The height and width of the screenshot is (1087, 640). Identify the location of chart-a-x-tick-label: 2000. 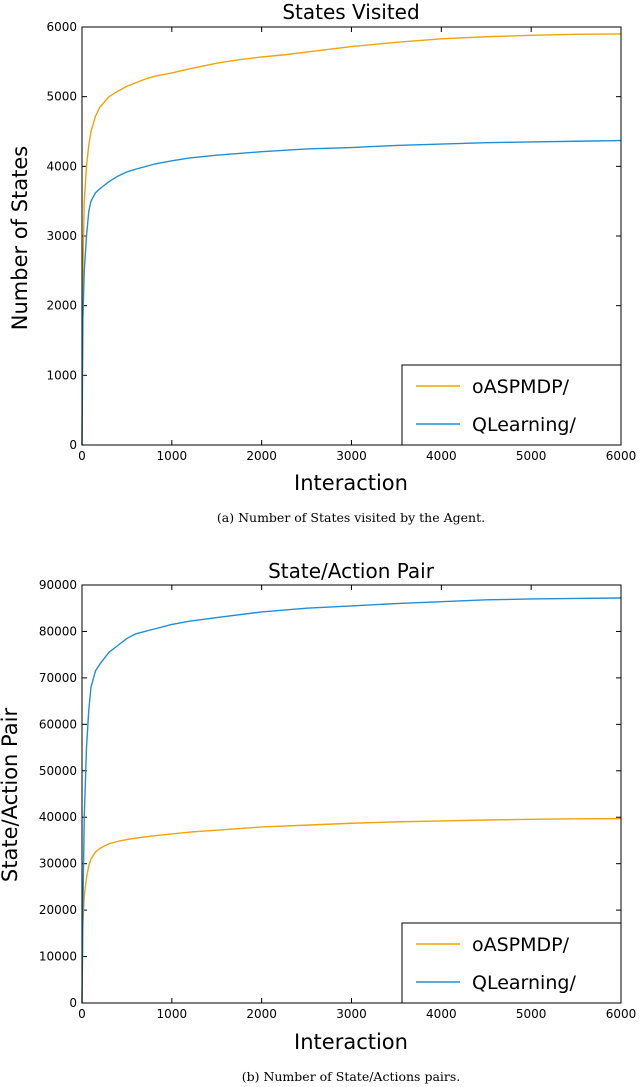
(261, 456).